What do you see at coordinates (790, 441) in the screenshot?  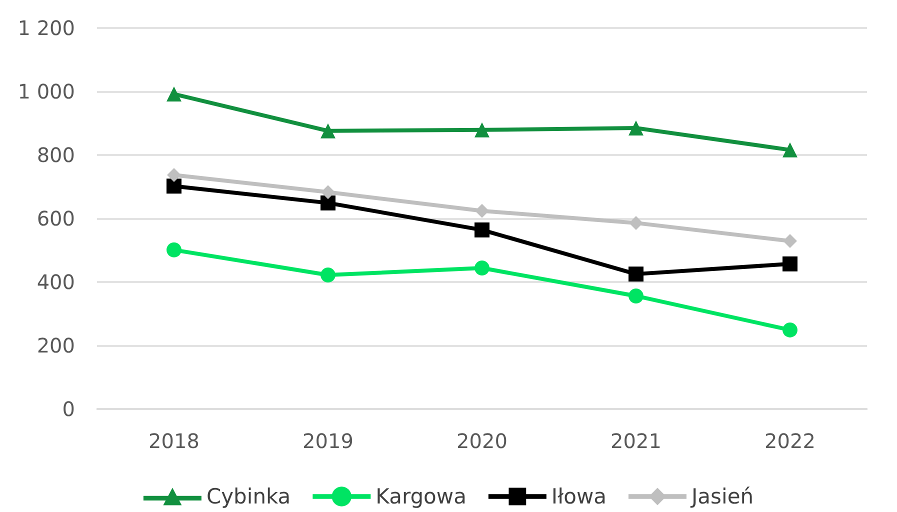 I see `x-tick-label: 2022` at bounding box center [790, 441].